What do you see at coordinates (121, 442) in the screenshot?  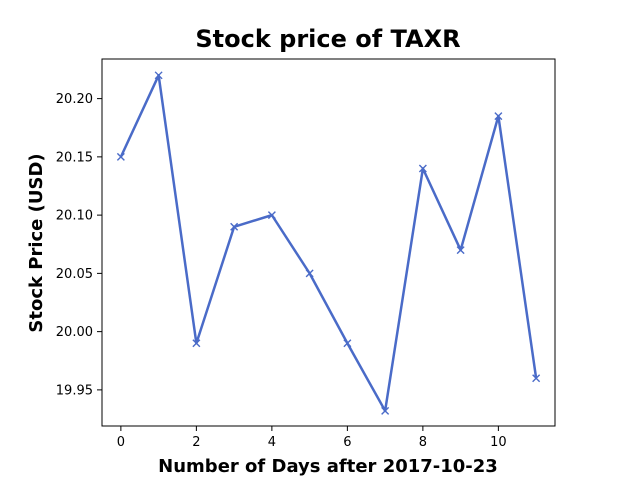 I see `x-tick-label: 0` at bounding box center [121, 442].